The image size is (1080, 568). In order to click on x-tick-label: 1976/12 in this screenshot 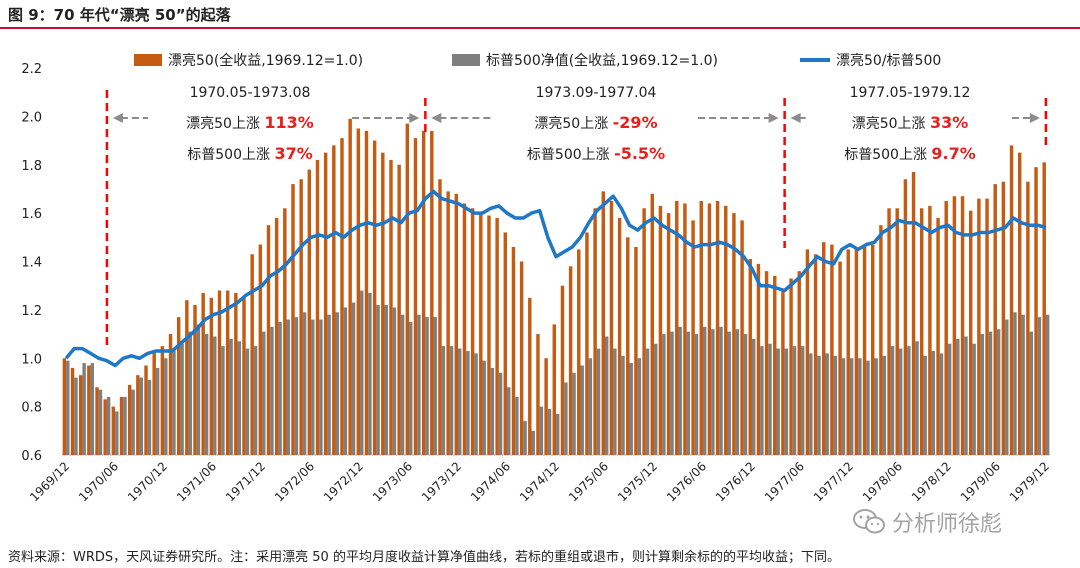, I will do `click(735, 481)`.